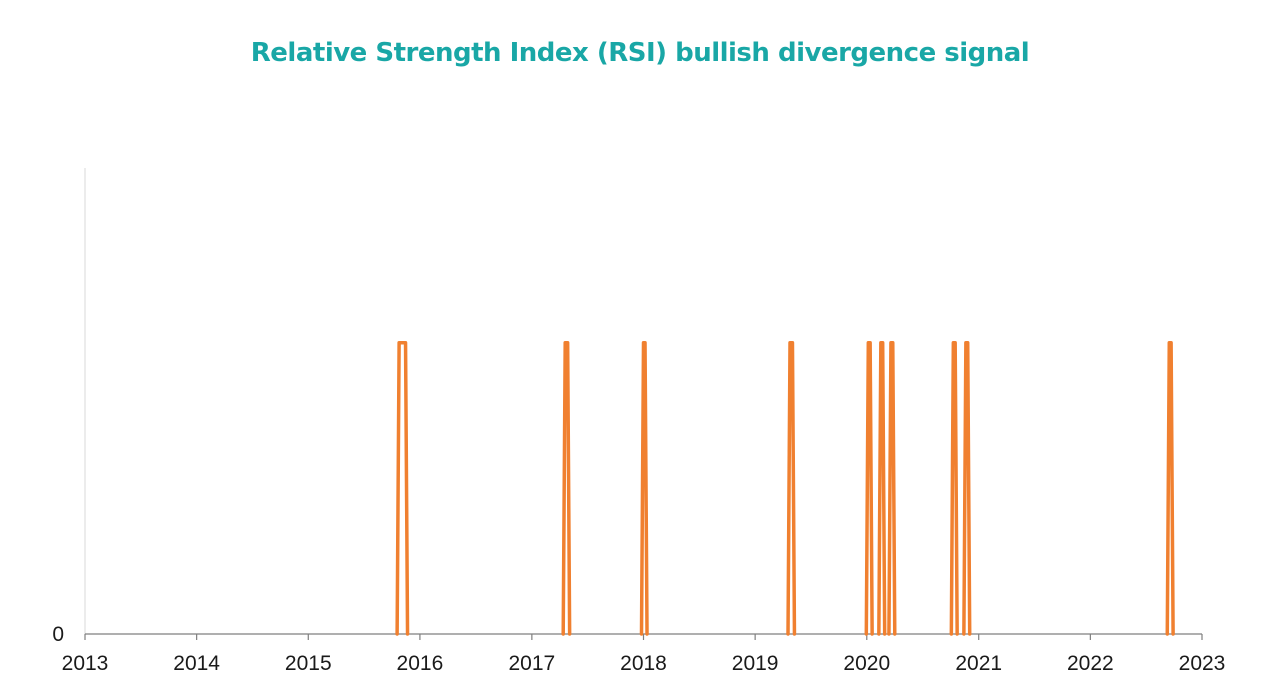 The image size is (1280, 700). I want to click on x-tick-label: 2019, so click(755, 663).